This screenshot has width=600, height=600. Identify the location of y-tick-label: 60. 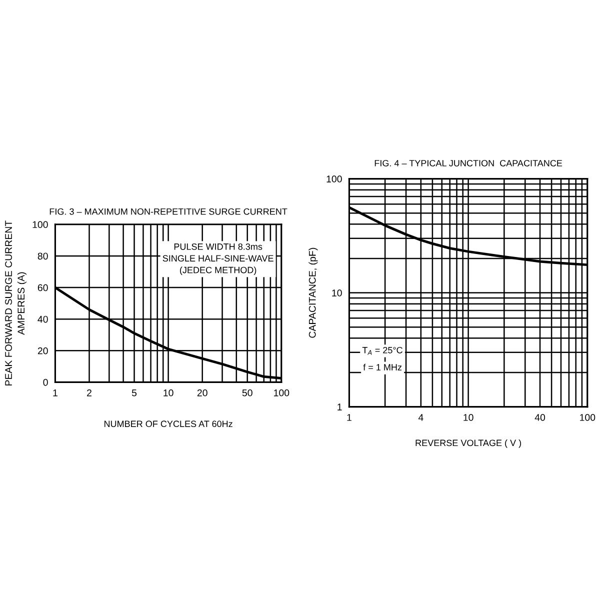
(43, 288).